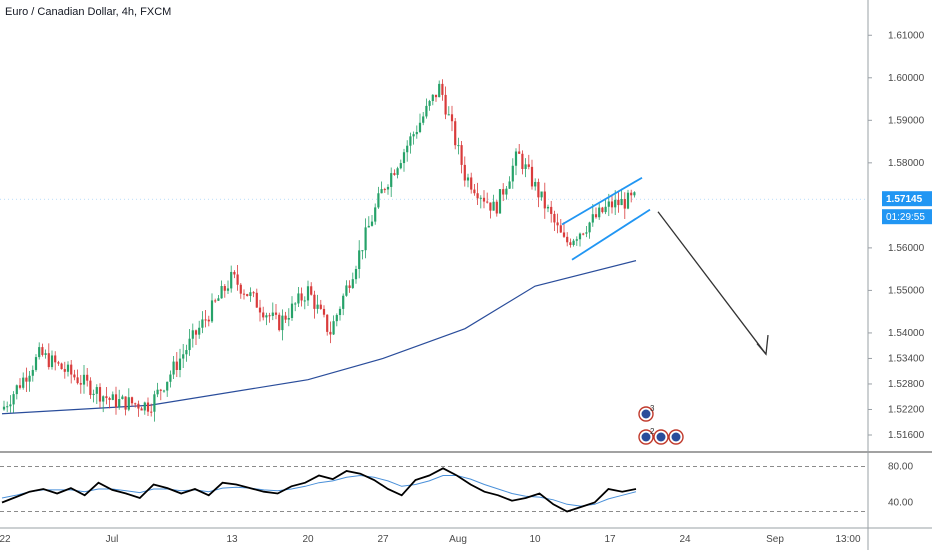  Describe the element at coordinates (762, 345) in the screenshot. I see `forecast-arrow-head` at that location.